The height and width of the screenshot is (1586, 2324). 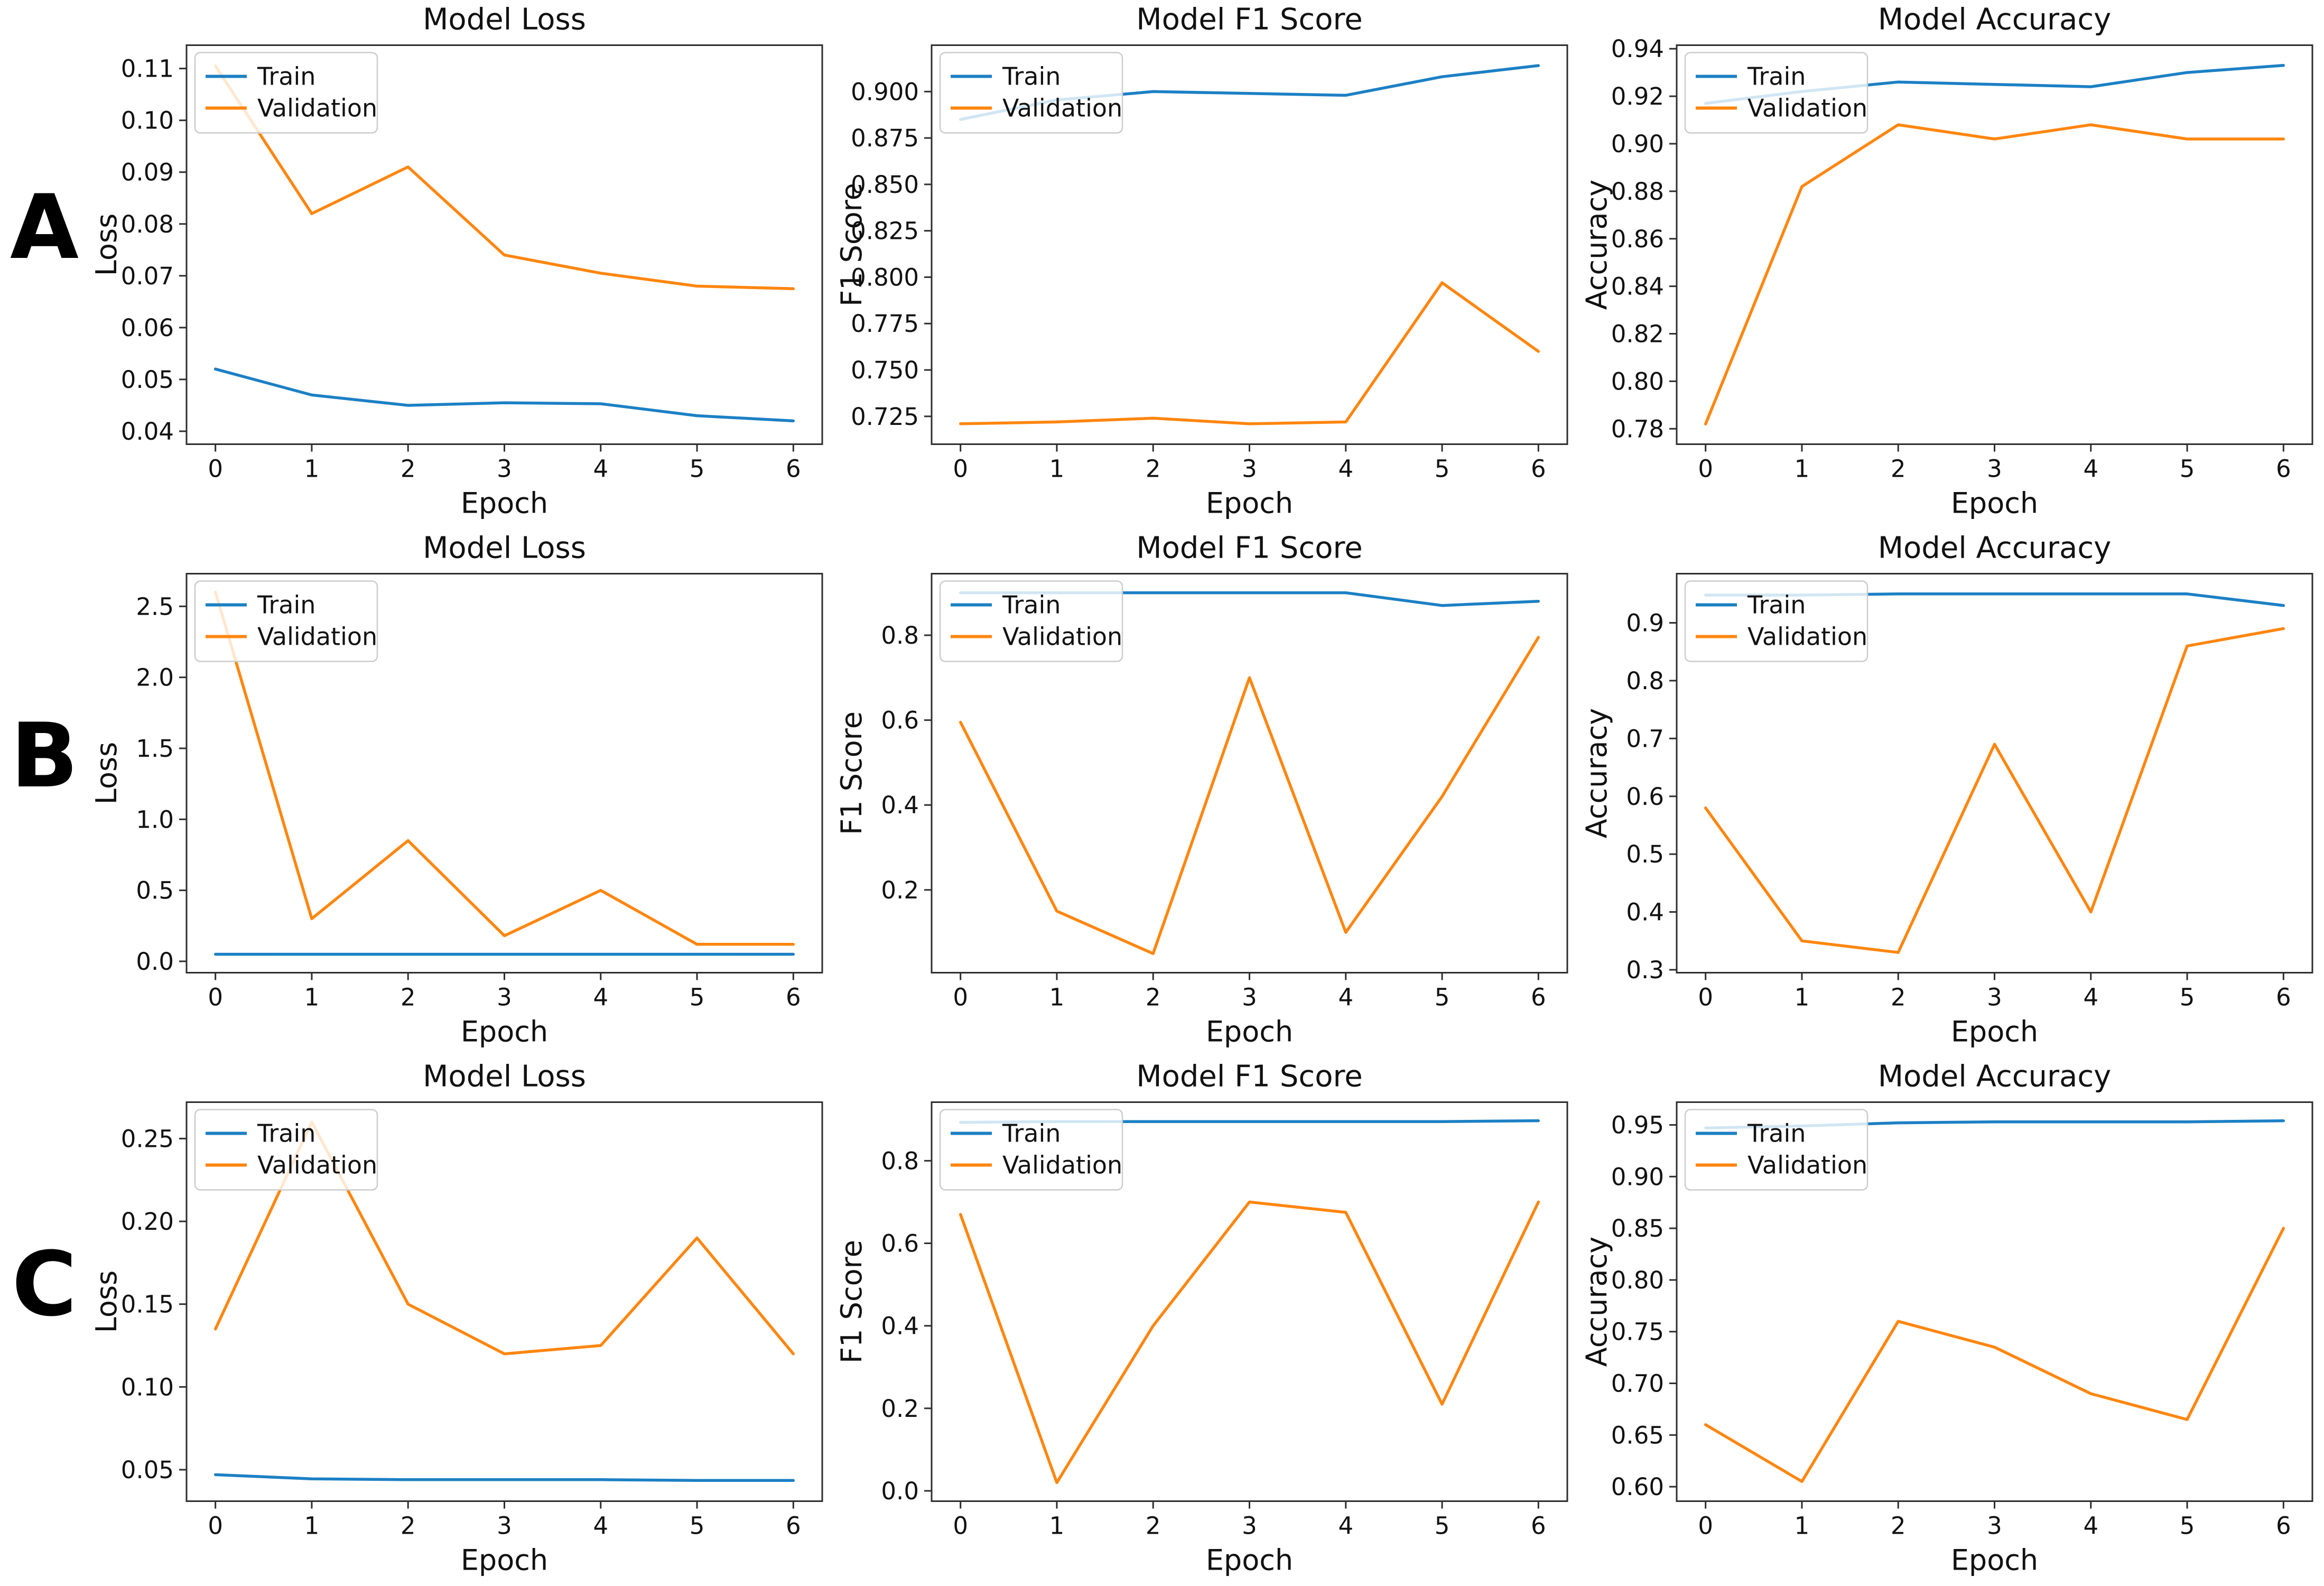 I want to click on svg-text: 0.5, so click(x=155, y=891).